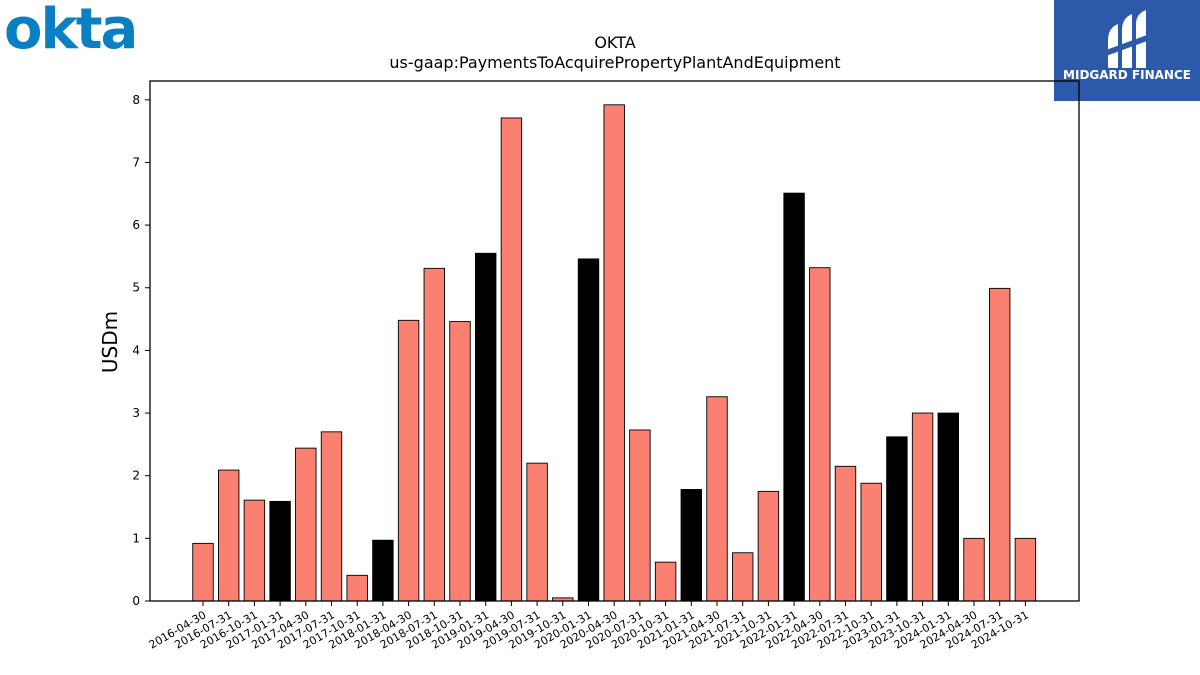  Describe the element at coordinates (71, 31) in the screenshot. I see `okta-logo: okta` at that location.